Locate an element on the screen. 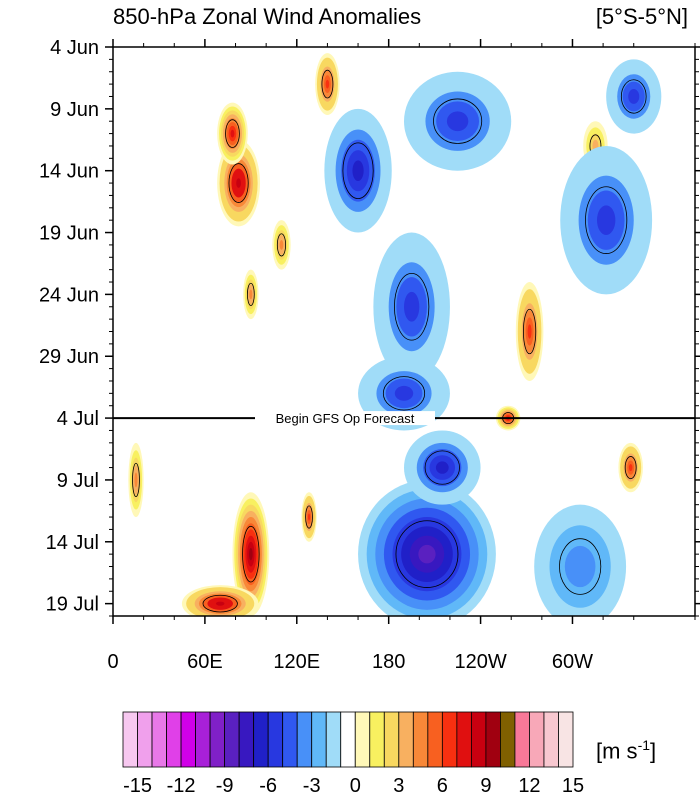 The image size is (700, 800). colorbar-tick-label: 15 is located at coordinates (573, 786).